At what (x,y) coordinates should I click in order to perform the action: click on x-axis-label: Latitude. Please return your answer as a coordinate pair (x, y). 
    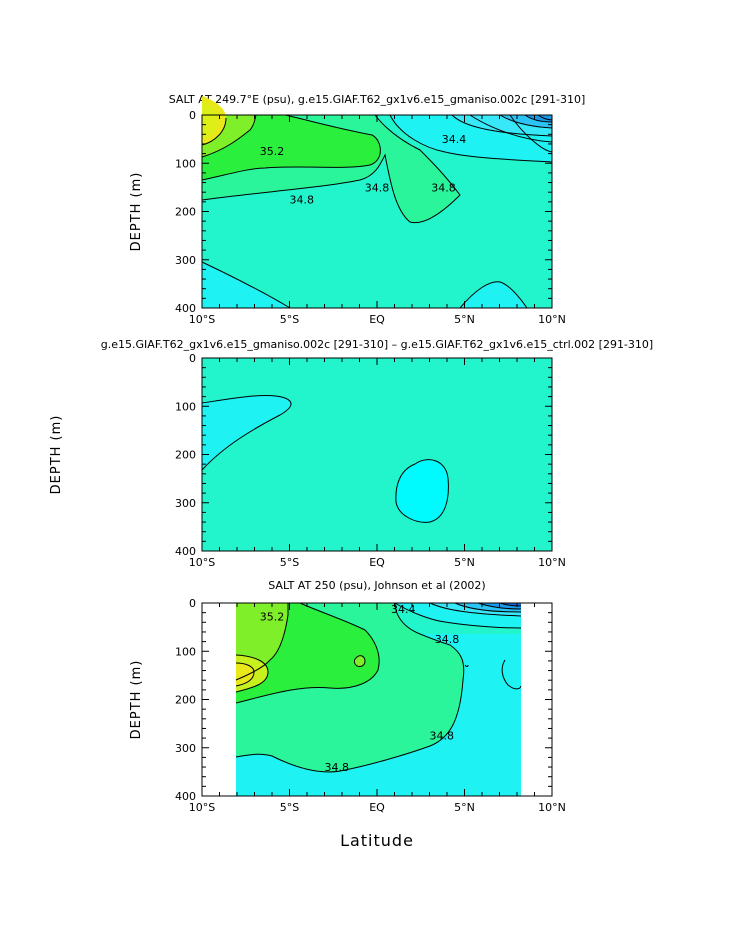
    Looking at the image, I should click on (377, 840).